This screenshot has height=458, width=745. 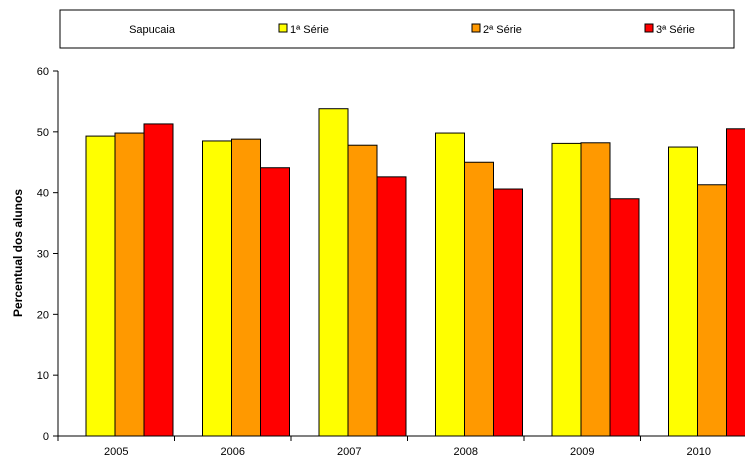 What do you see at coordinates (43, 72) in the screenshot?
I see `y-tick-label: 60` at bounding box center [43, 72].